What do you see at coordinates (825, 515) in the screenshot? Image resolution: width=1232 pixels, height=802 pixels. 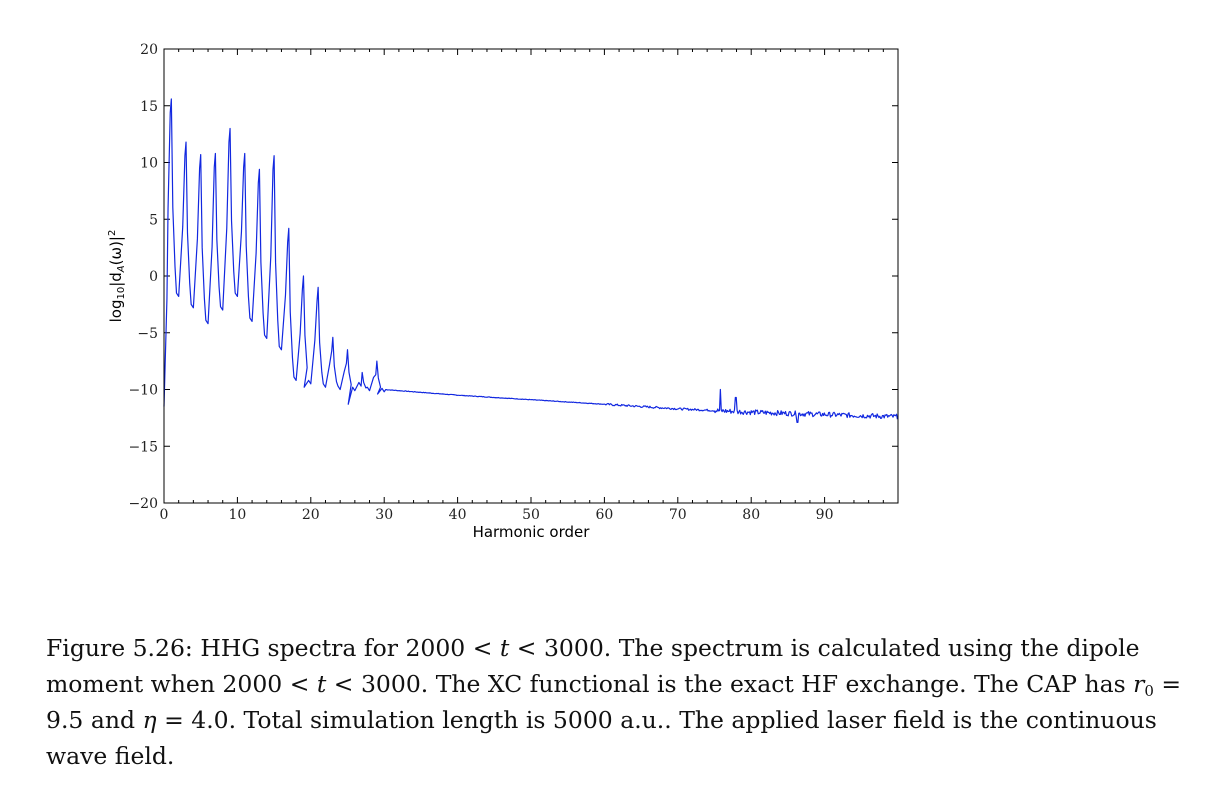 I see `x-tick-label: 90` at bounding box center [825, 515].